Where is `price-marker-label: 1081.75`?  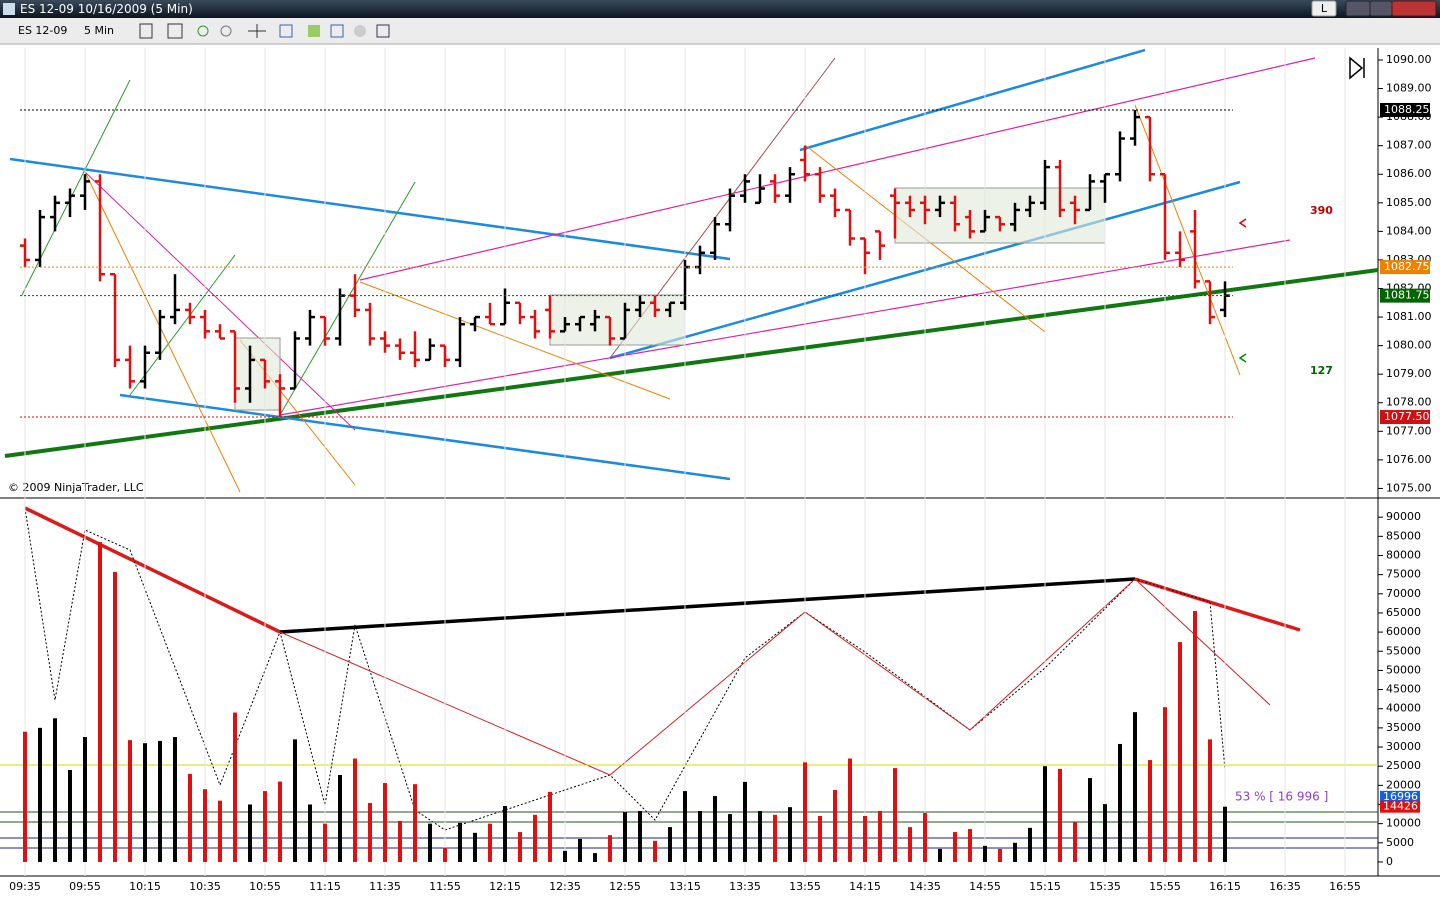 price-marker-label: 1081.75 is located at coordinates (1407, 295).